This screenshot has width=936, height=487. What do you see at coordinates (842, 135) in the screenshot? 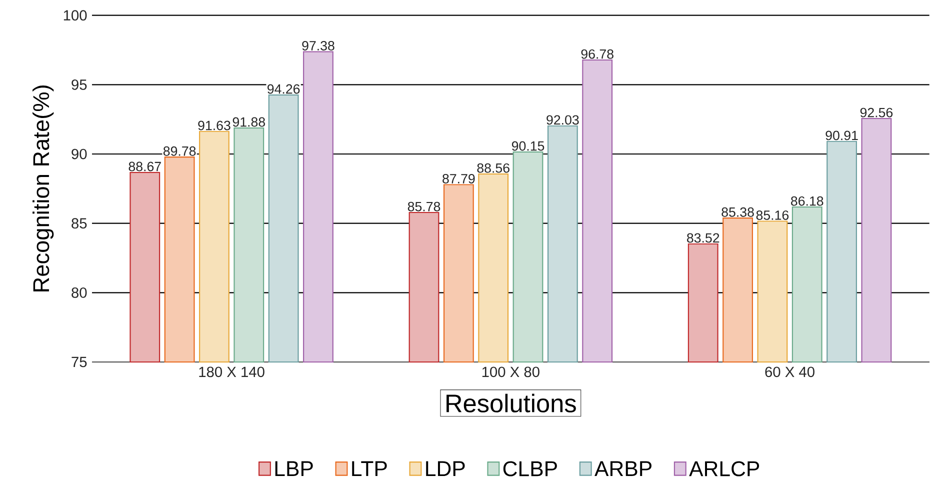
I see `data-label: 90.91` at bounding box center [842, 135].